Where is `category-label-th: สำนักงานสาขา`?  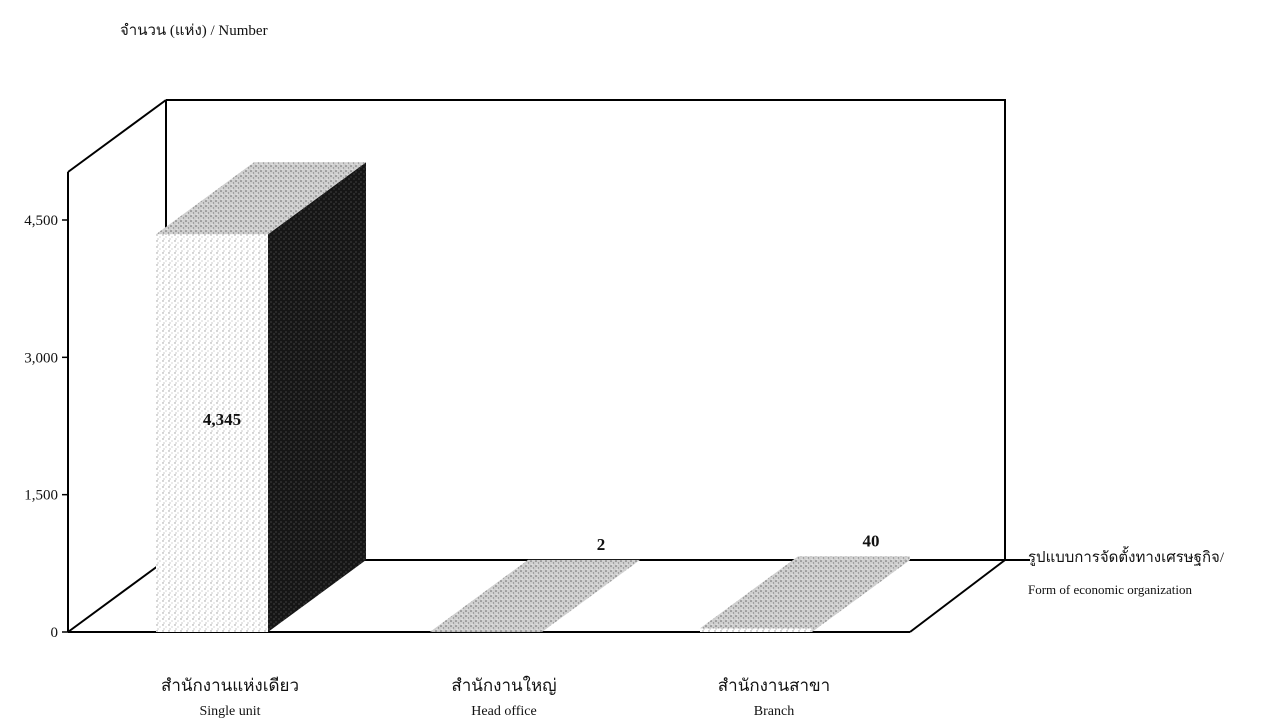 category-label-th: สำนักงานสาขา is located at coordinates (774, 685).